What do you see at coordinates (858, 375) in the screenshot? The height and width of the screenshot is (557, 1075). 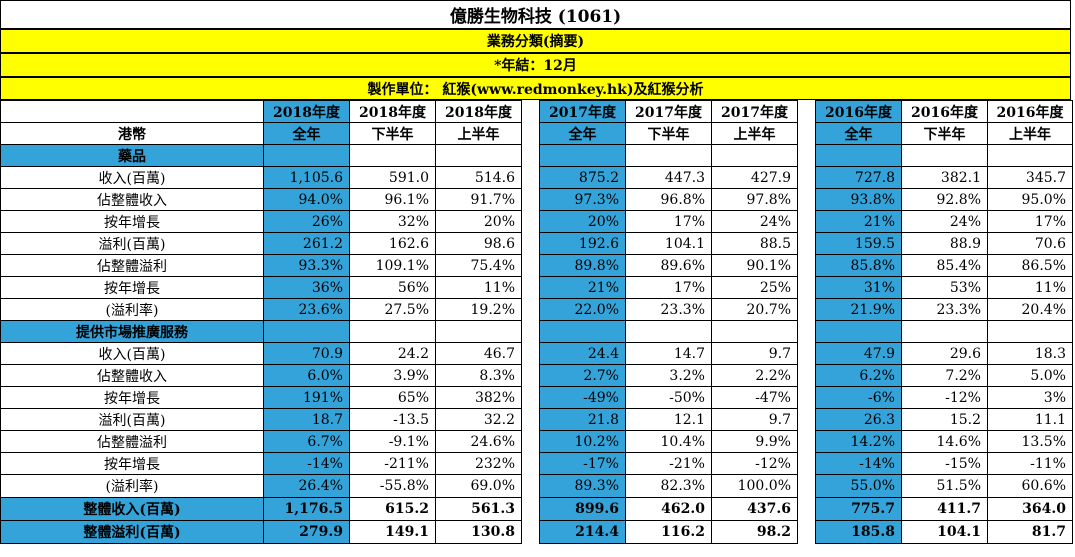 I see `table-cell: 6.2%` at bounding box center [858, 375].